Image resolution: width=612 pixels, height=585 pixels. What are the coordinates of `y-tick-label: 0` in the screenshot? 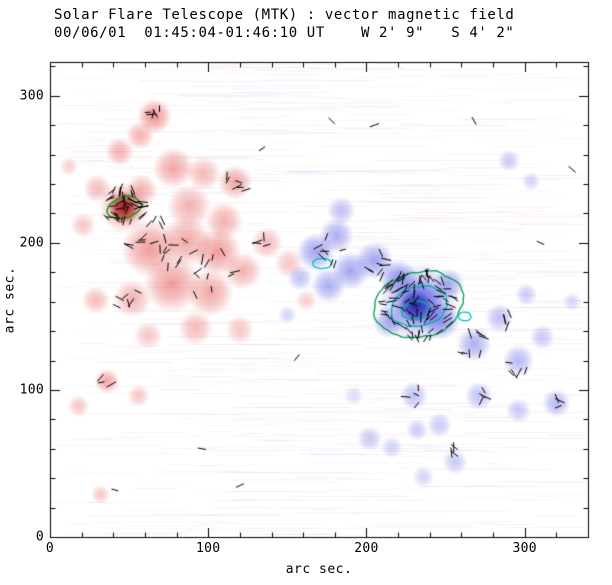 It's located at (39, 537).